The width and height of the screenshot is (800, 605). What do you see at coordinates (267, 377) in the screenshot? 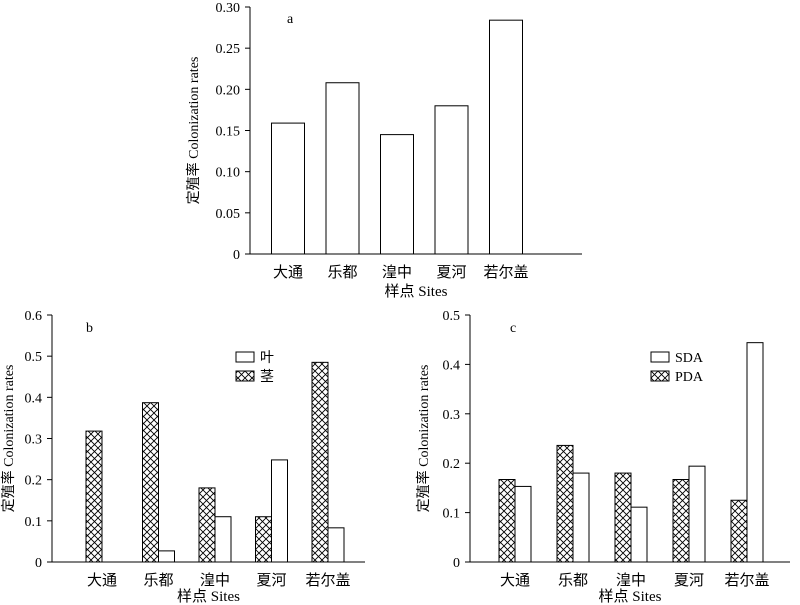
I see `legend-label: 茎` at bounding box center [267, 377].